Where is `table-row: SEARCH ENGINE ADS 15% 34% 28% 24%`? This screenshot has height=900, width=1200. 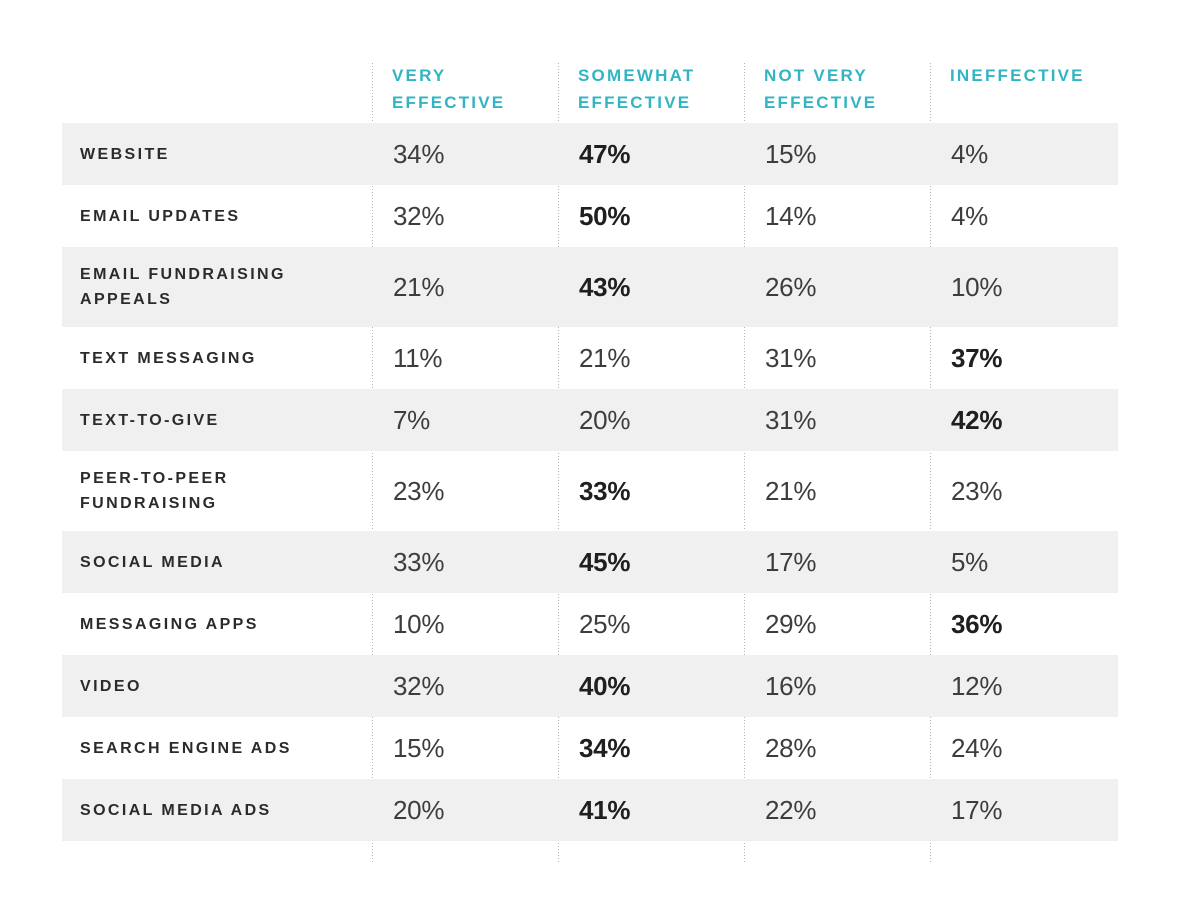
table-row: SEARCH ENGINE ADS 15% 34% 28% 24% is located at coordinates (590, 748).